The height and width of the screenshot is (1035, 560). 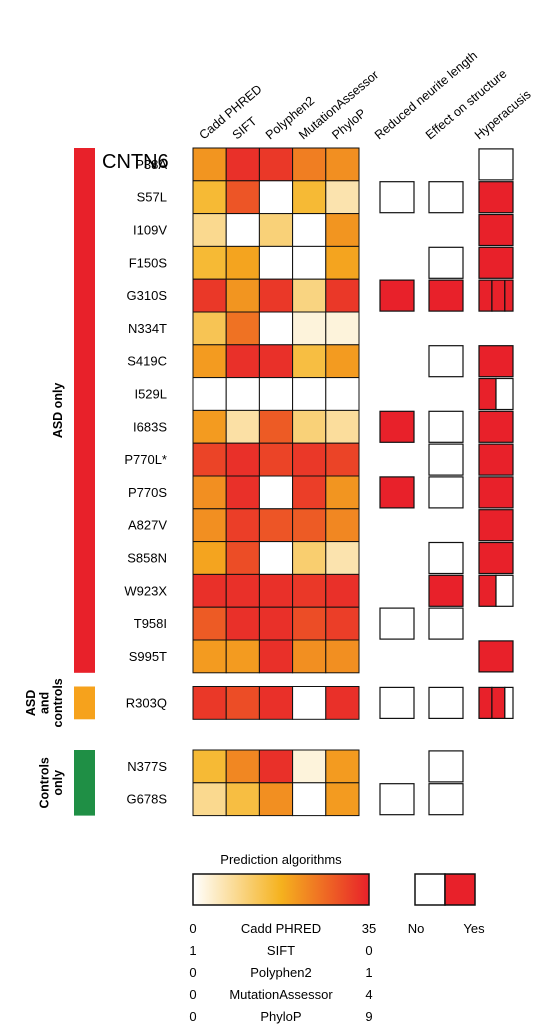 I want to click on heat-cell-n334t-sift, so click(x=242, y=328).